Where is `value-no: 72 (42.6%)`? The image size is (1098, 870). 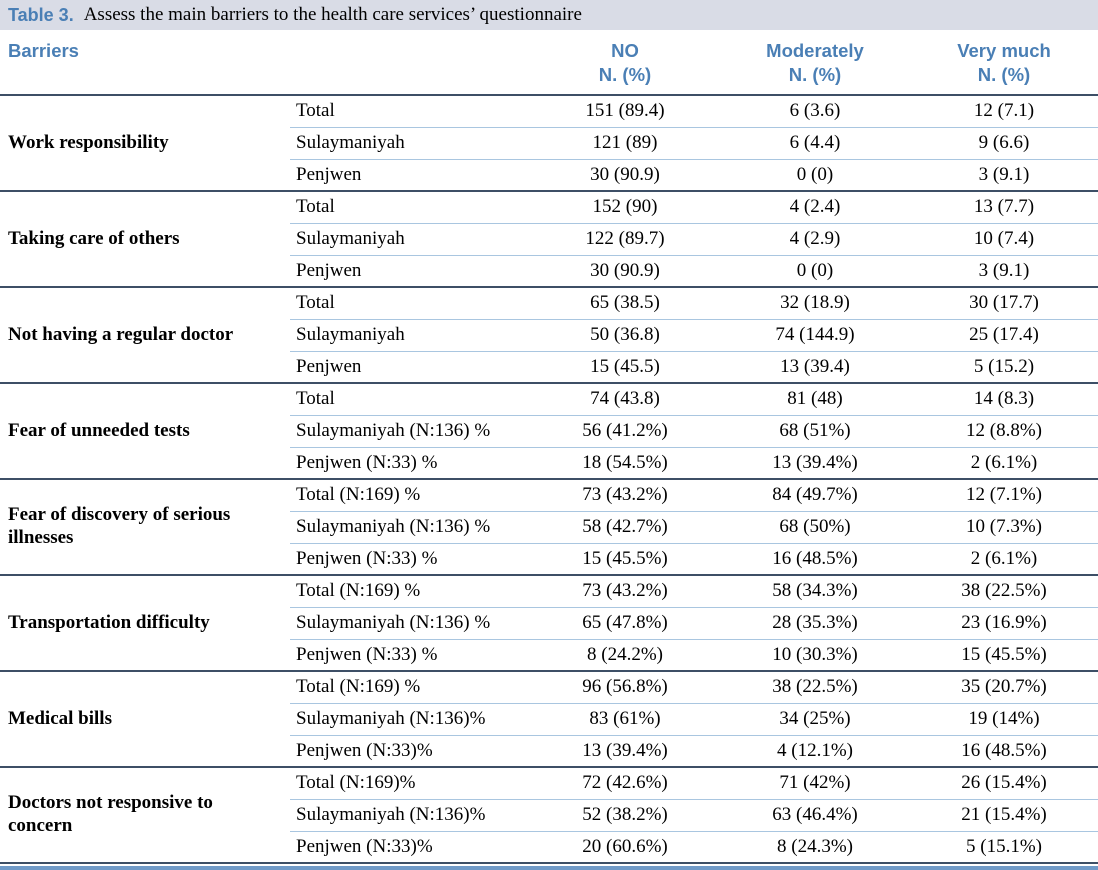 value-no: 72 (42.6%) is located at coordinates (625, 783).